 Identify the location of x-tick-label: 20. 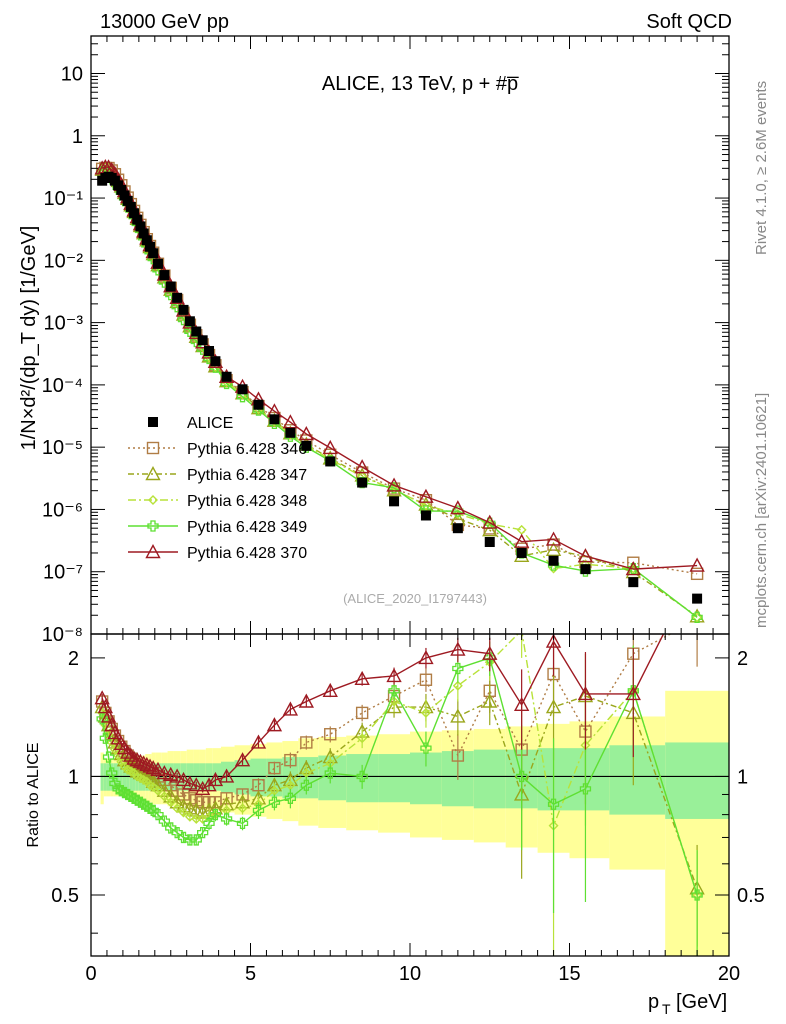
(729, 974).